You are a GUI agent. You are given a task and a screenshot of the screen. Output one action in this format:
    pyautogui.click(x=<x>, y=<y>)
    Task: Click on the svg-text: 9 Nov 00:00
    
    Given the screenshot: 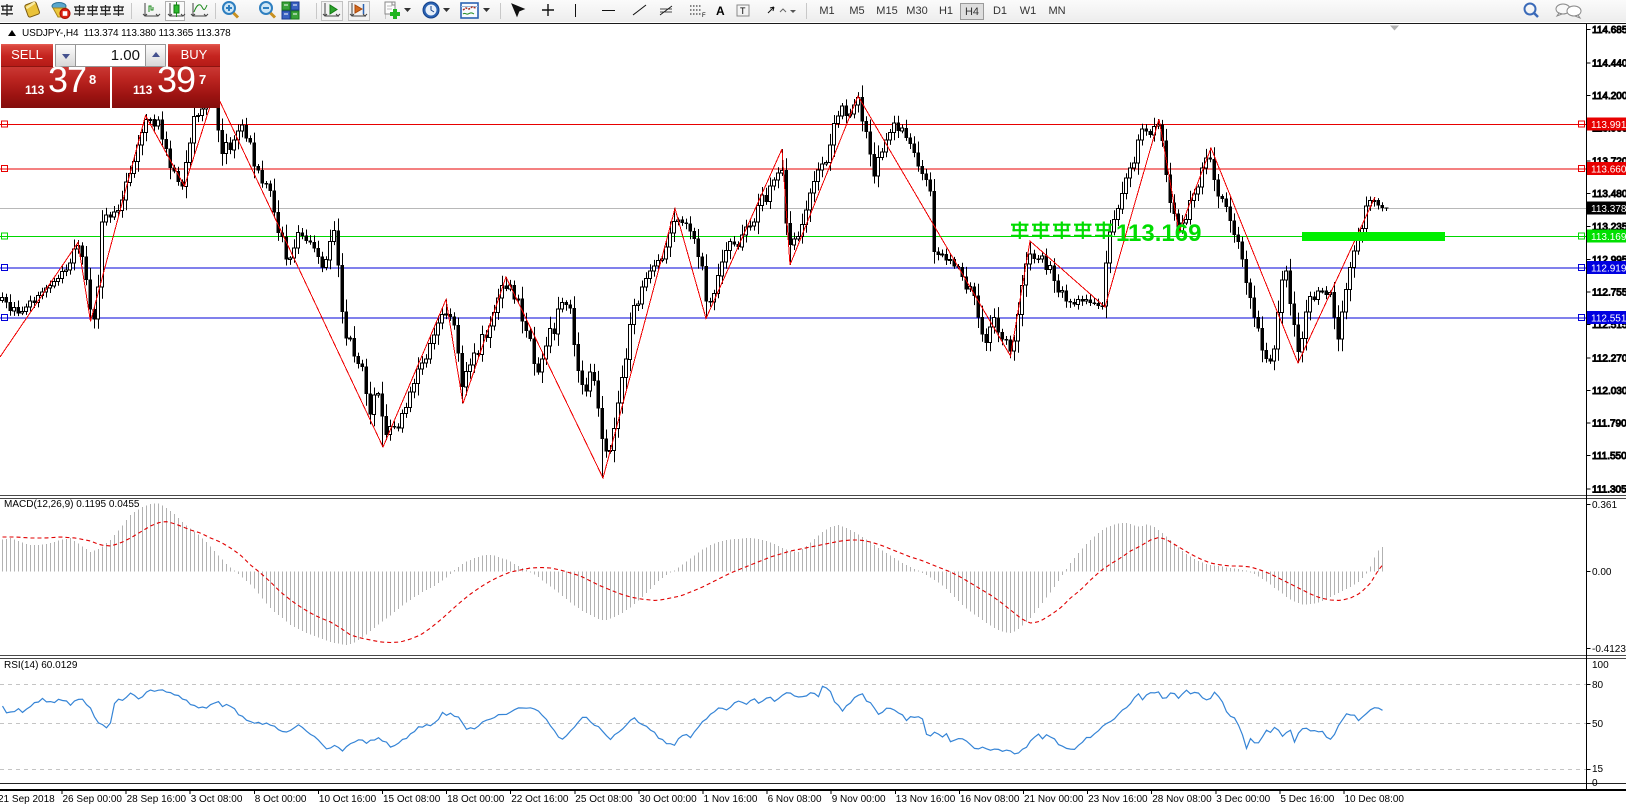 What is the action you would take?
    pyautogui.click(x=859, y=799)
    